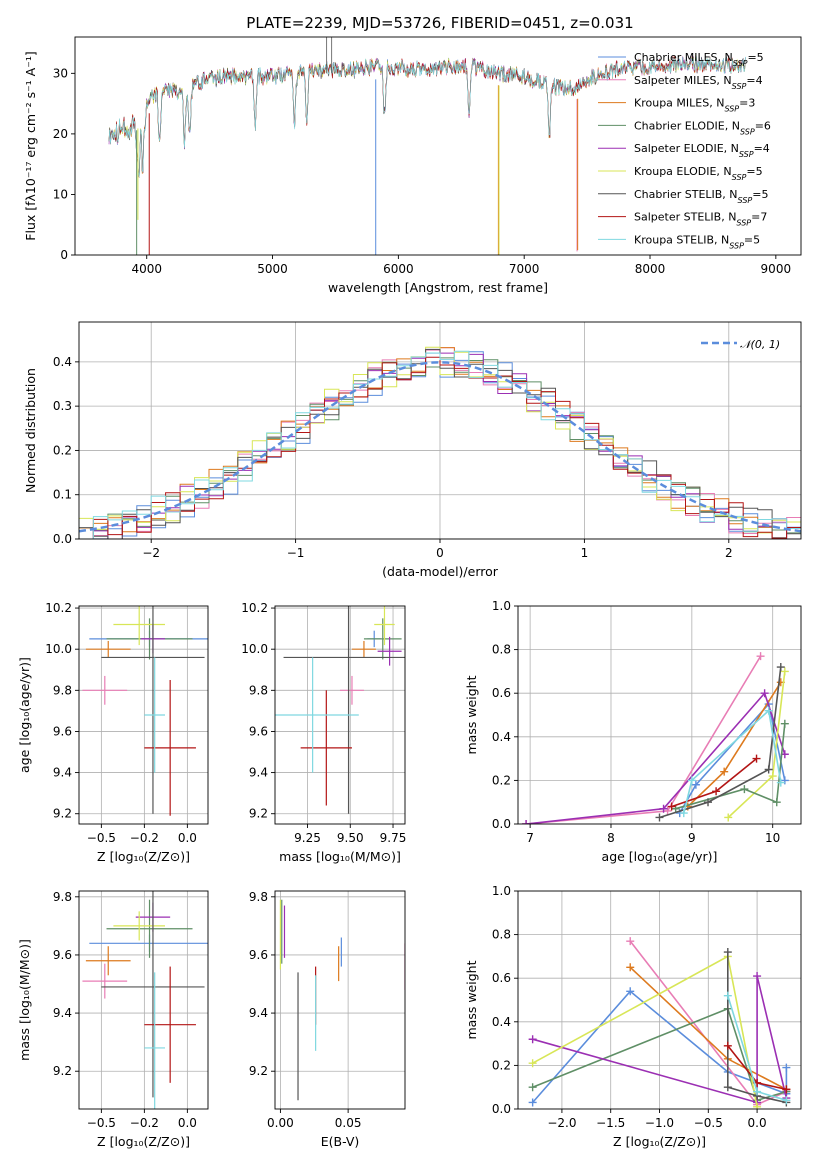 The image size is (819, 1170). What do you see at coordinates (62, 406) in the screenshot?
I see `y-tick-label: 0.3` at bounding box center [62, 406].